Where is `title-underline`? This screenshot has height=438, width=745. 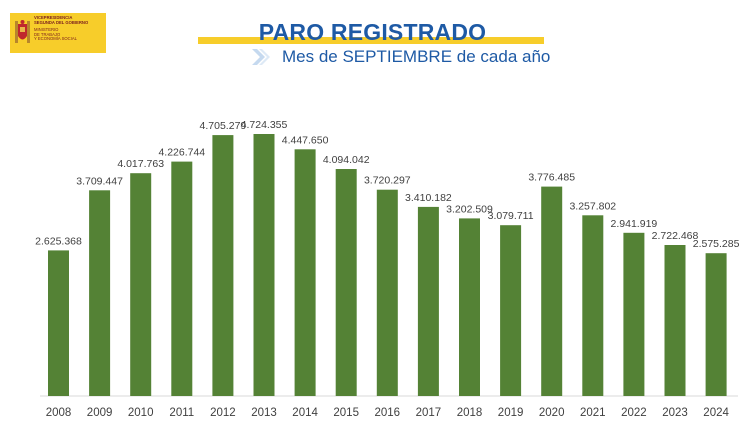
title-underline is located at coordinates (371, 40).